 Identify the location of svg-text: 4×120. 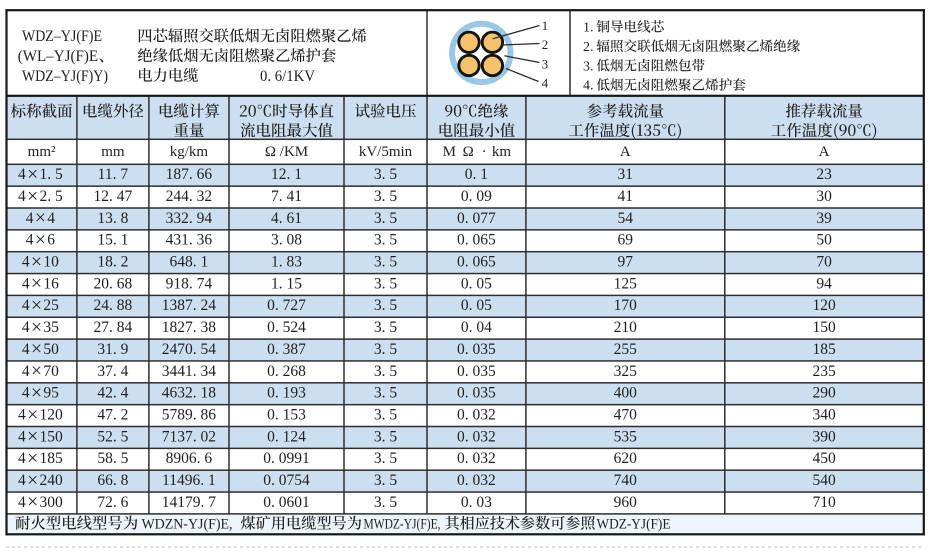
(40, 415).